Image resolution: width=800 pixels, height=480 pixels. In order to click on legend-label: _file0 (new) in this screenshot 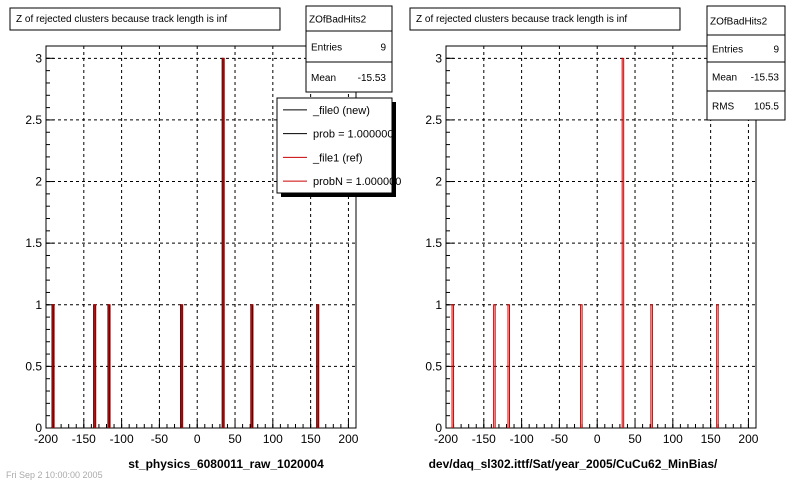, I will do `click(341, 111)`.